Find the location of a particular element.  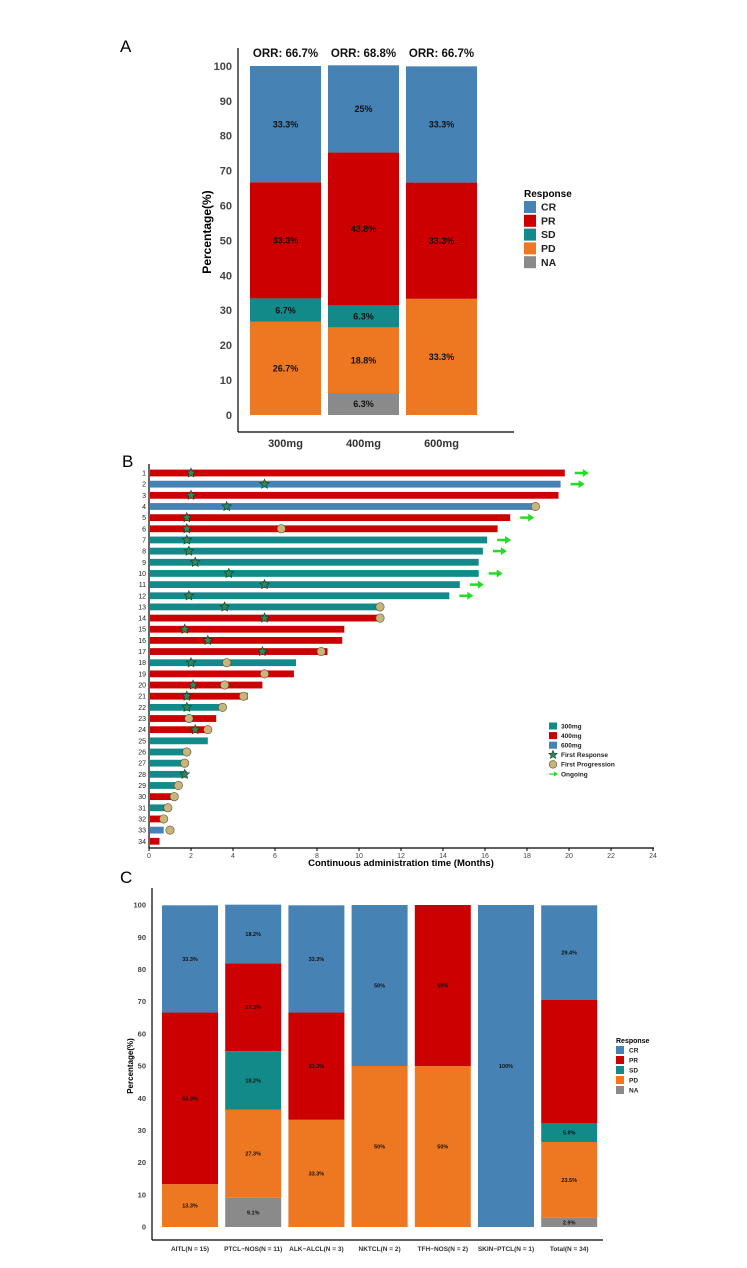

legend-label-pd: PD is located at coordinates (548, 249).